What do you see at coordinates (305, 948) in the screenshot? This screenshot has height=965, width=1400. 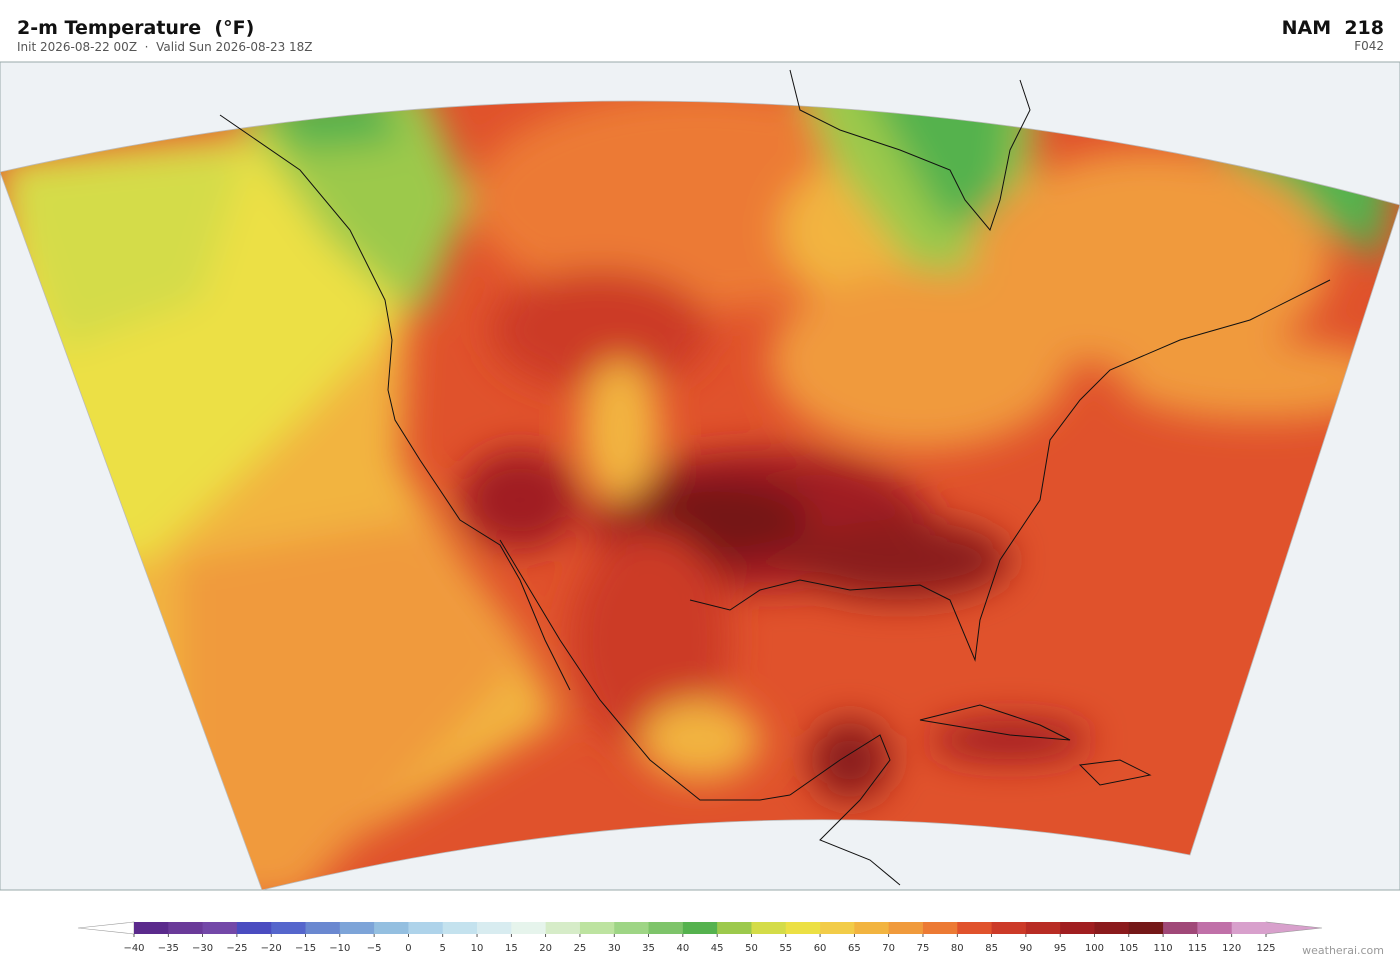 I see `colorbar-tick-label: −15` at bounding box center [305, 948].